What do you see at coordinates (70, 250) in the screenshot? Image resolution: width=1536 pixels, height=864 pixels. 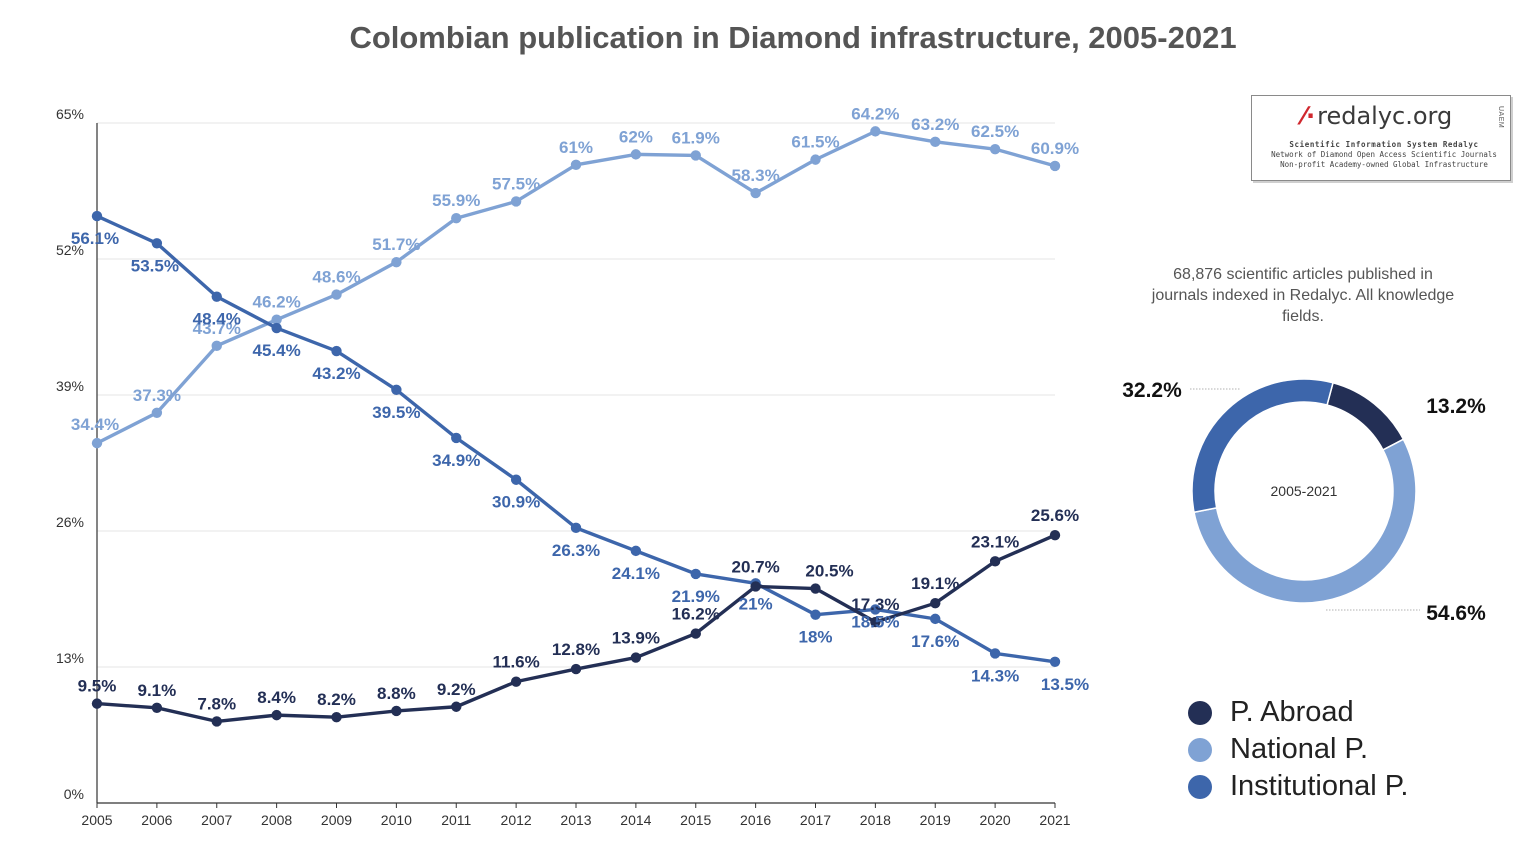 I see `y-tick-label: 52%` at bounding box center [70, 250].